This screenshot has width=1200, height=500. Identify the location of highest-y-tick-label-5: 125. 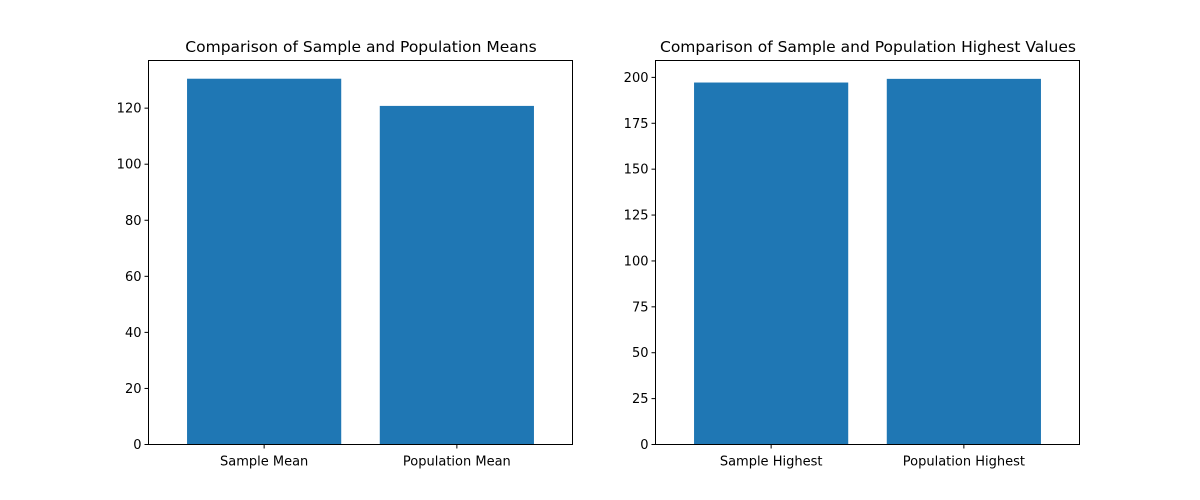
(636, 216).